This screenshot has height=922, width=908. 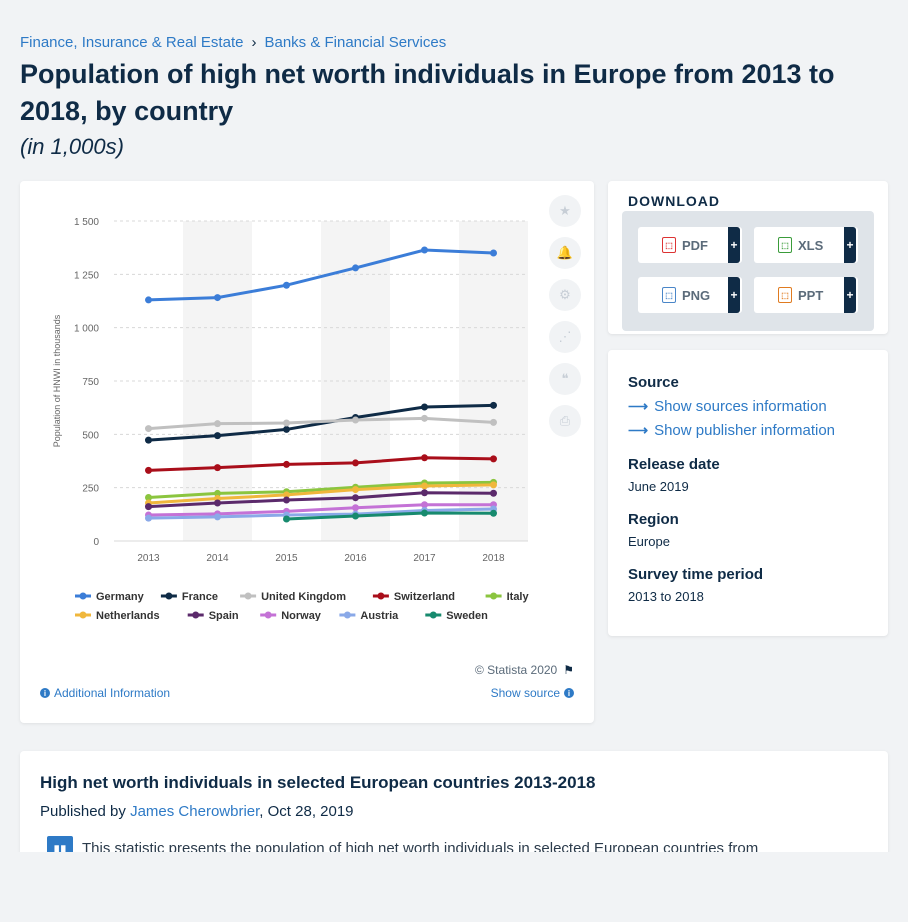 I want to click on download-png-button: ⬚ PNG, so click(x=690, y=295).